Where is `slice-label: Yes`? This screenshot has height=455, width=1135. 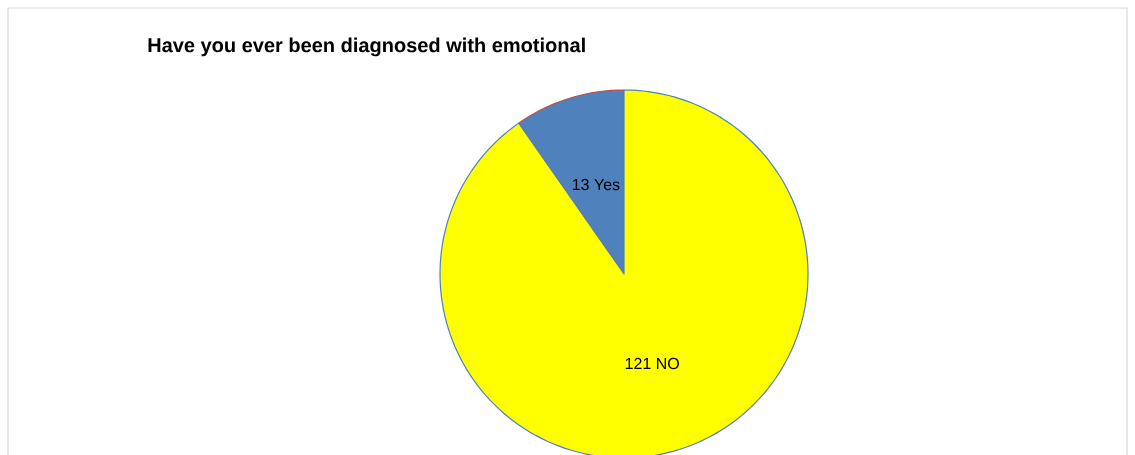
slice-label: Yes is located at coordinates (607, 184).